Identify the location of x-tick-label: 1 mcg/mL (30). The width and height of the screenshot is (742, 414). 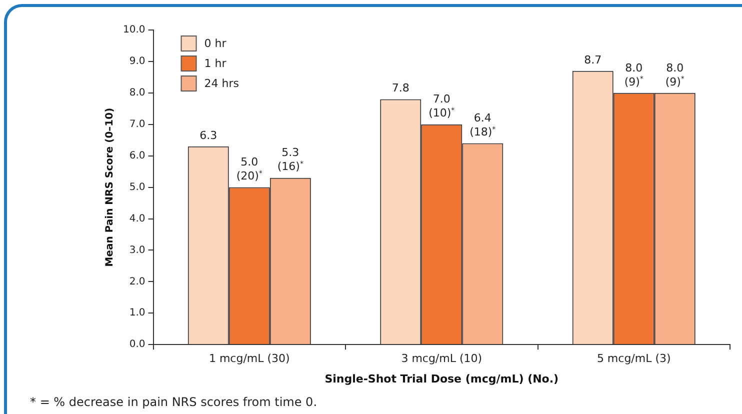
(249, 359).